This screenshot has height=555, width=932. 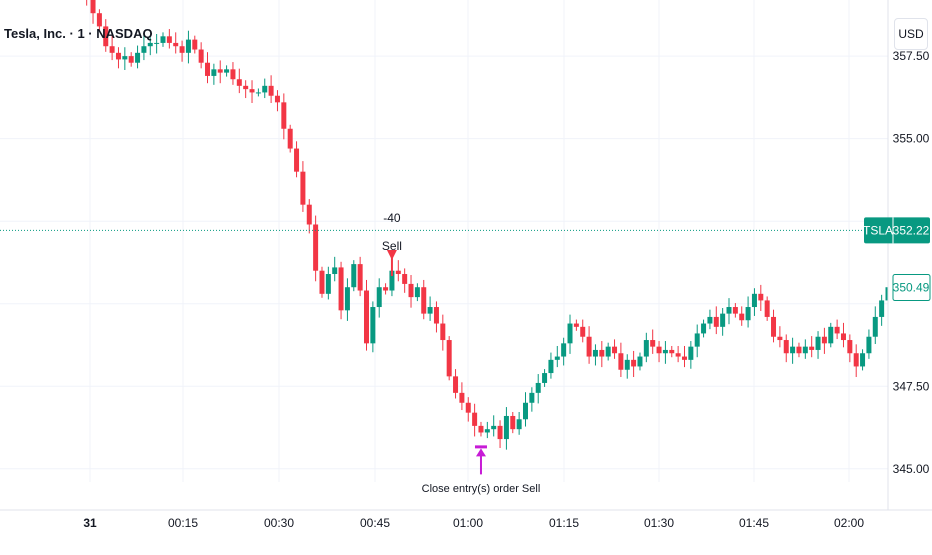 I want to click on price-tick-label: 357.50, so click(x=911, y=56).